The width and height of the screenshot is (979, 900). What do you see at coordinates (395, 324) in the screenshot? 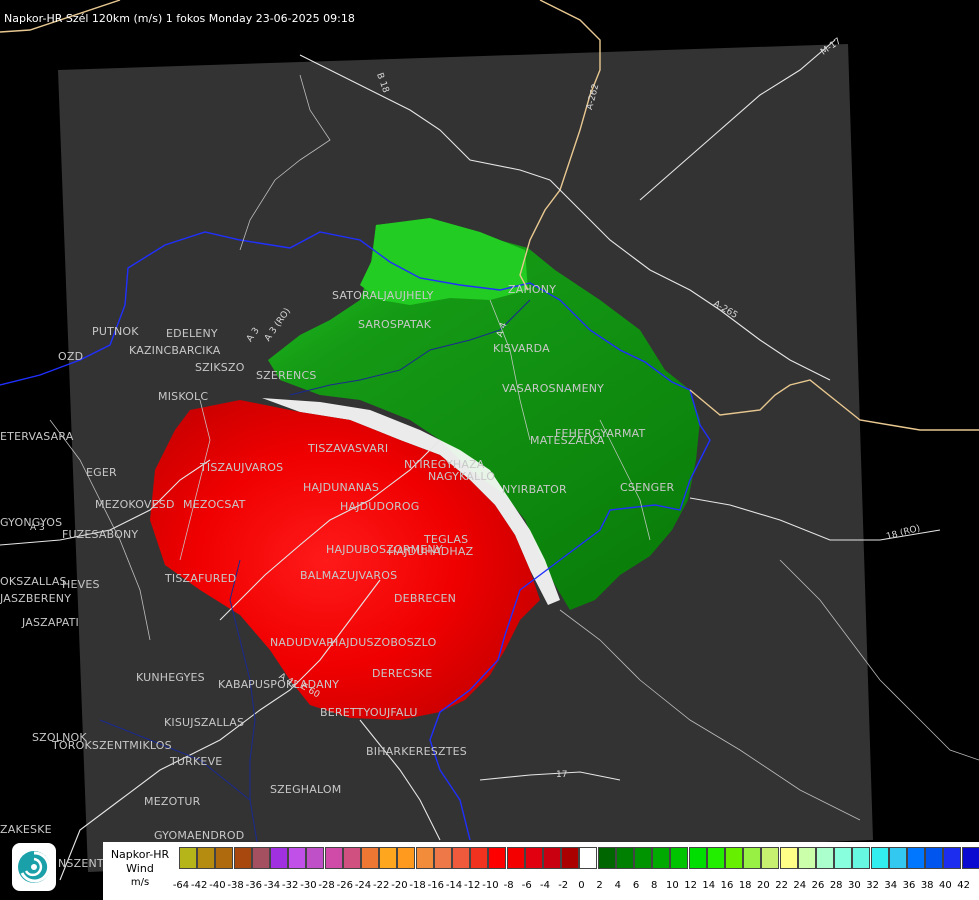
I see `town-label: SAROSPATAK` at bounding box center [395, 324].